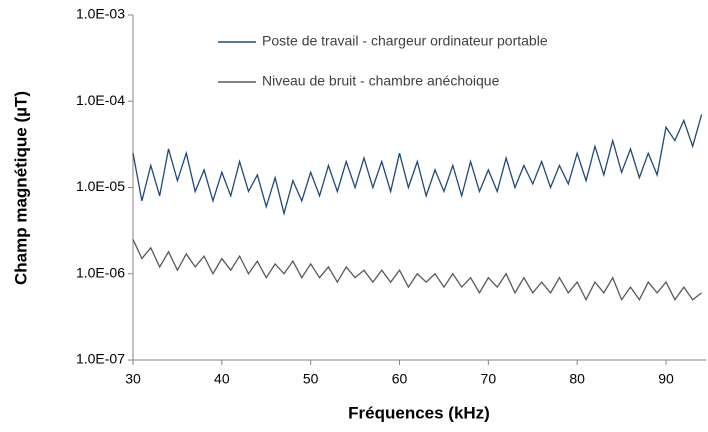 This screenshot has height=432, width=708. I want to click on x-tick-label: 90, so click(666, 379).